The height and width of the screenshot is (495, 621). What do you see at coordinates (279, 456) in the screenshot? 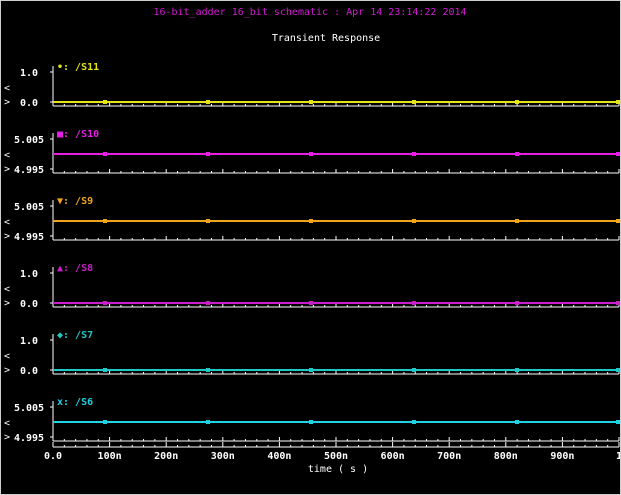
I see `x-tick-label: 400n` at bounding box center [279, 456].